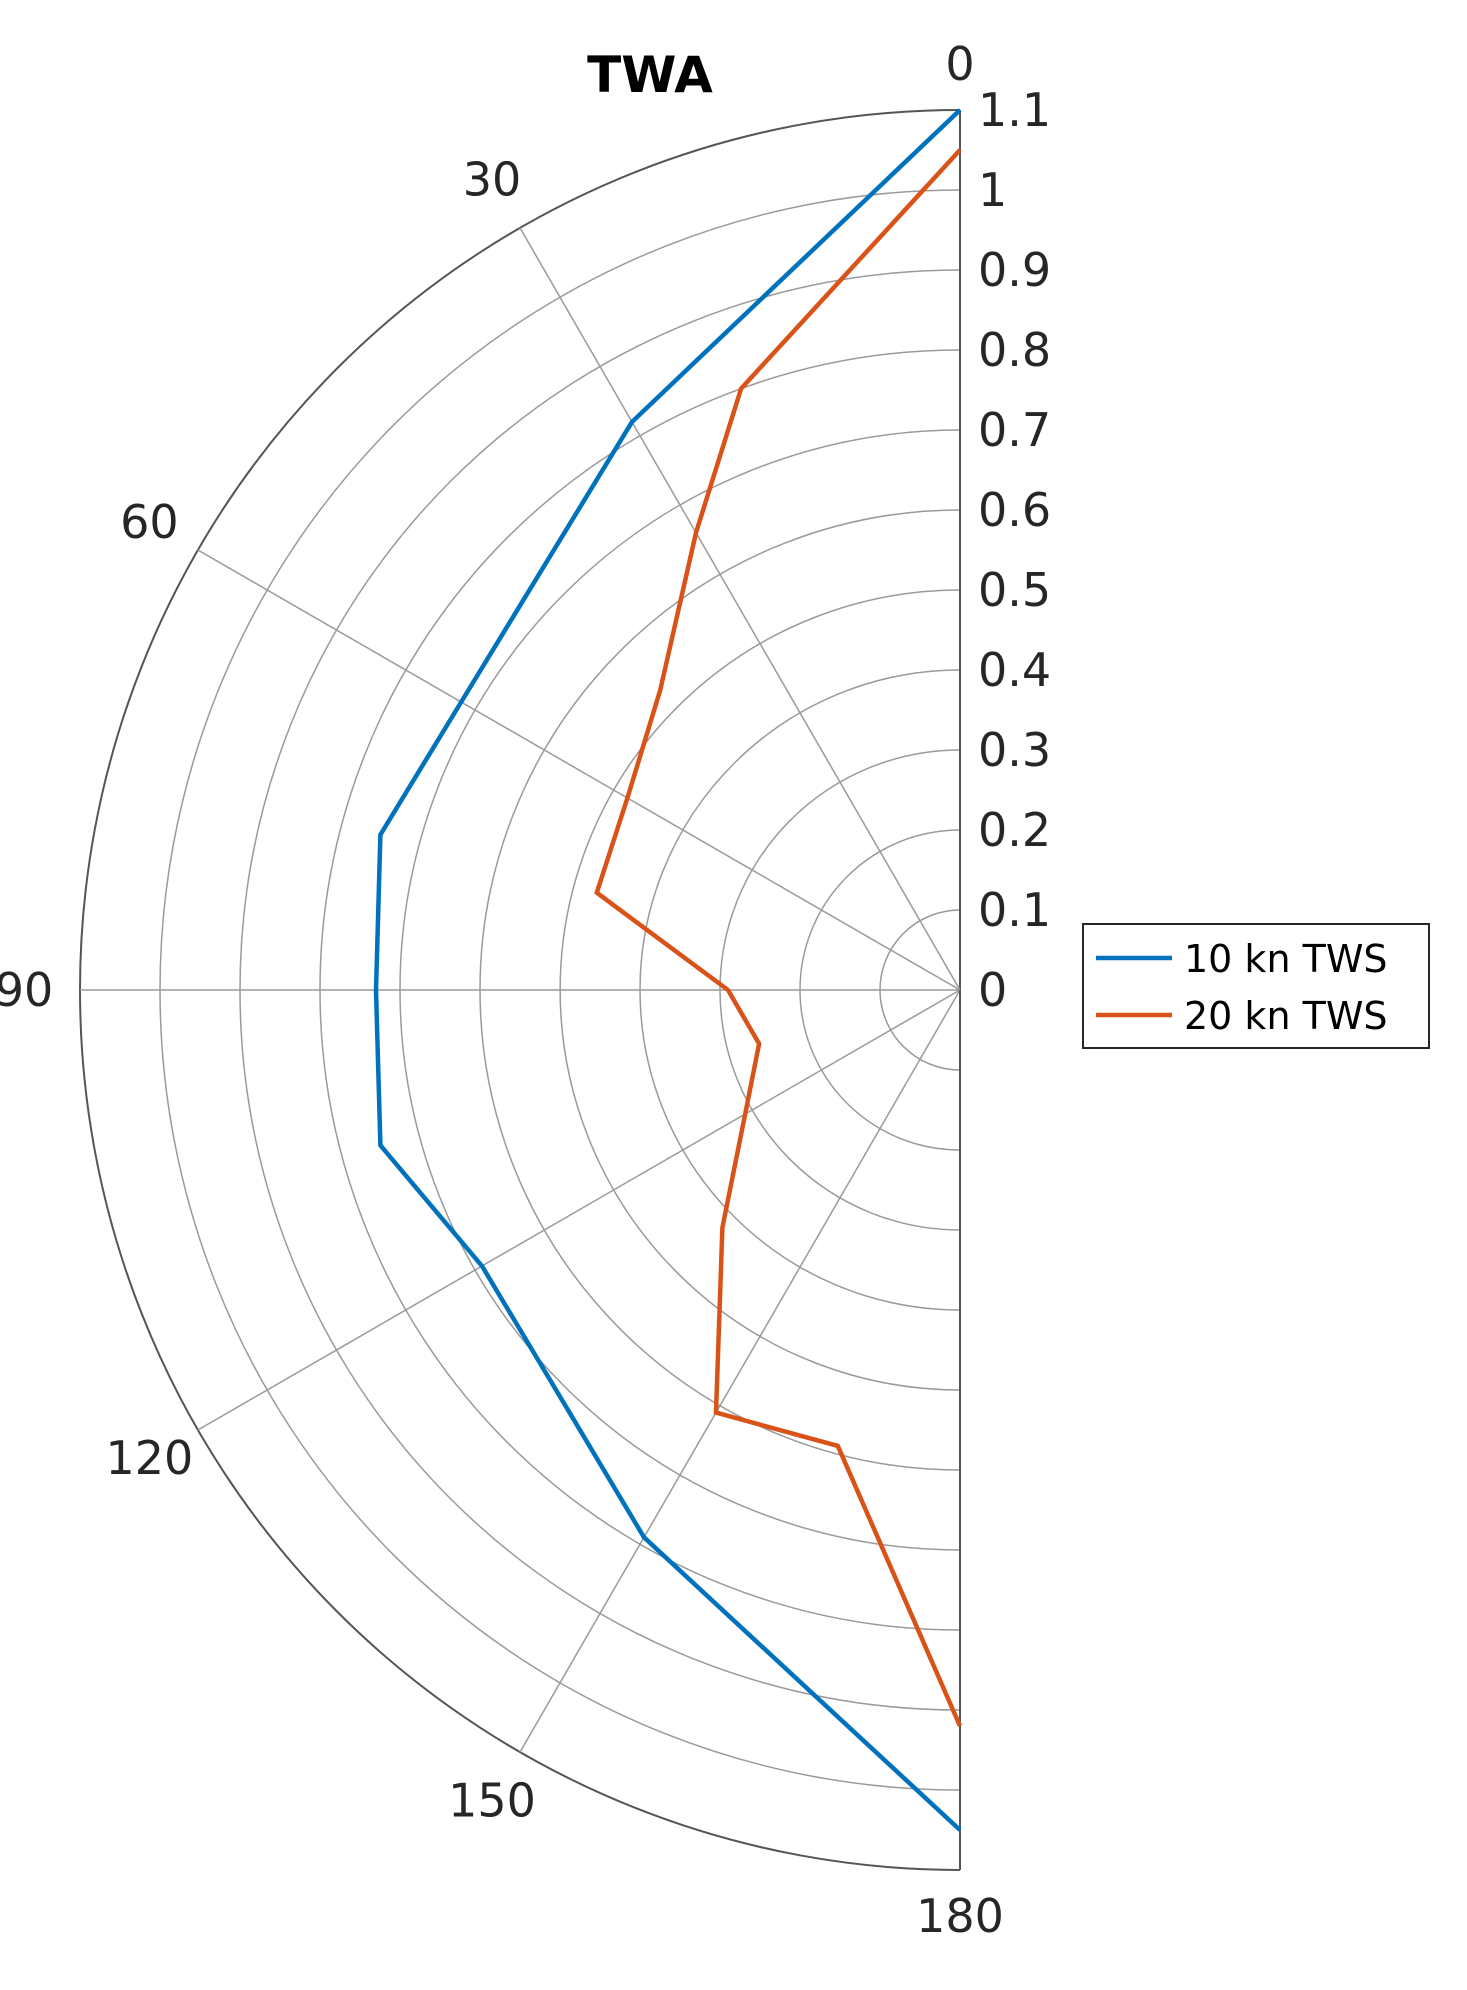 The width and height of the screenshot is (1467, 1990). Describe the element at coordinates (650, 75) in the screenshot. I see `chart-title: TWA` at that location.